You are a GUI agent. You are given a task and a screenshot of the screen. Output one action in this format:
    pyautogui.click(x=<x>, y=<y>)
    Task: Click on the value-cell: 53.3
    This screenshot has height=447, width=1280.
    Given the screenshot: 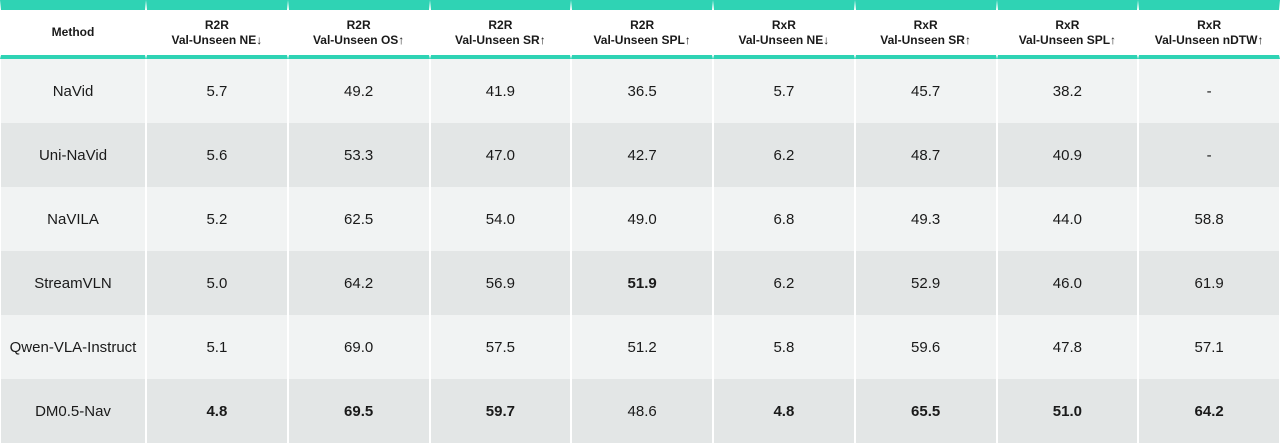 What is the action you would take?
    pyautogui.click(x=358, y=155)
    